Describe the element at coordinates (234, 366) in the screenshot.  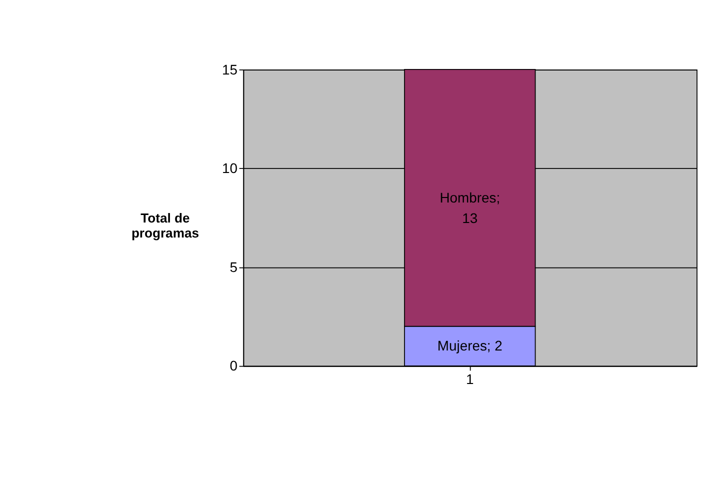
I see `y-tick-label: 0` at that location.